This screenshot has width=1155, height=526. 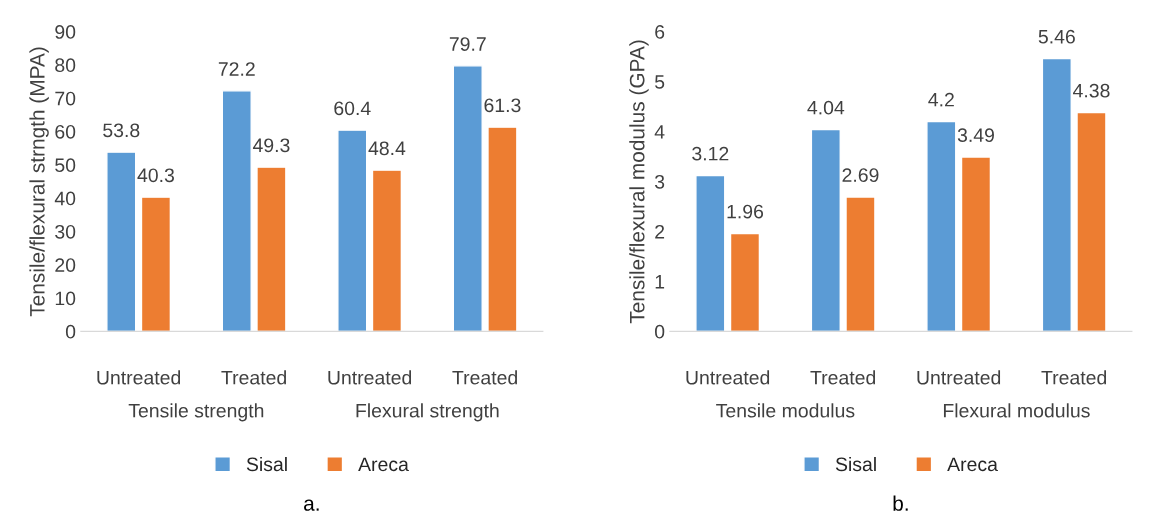 I want to click on y-tick-label: 1, so click(x=660, y=282).